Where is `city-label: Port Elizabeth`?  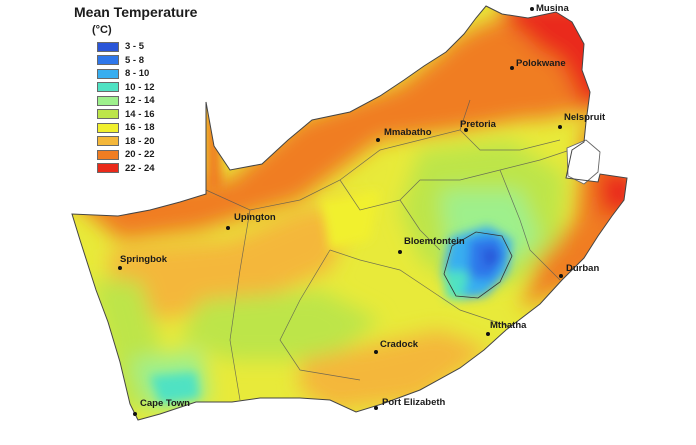
city-label: Port Elizabeth is located at coordinates (414, 402).